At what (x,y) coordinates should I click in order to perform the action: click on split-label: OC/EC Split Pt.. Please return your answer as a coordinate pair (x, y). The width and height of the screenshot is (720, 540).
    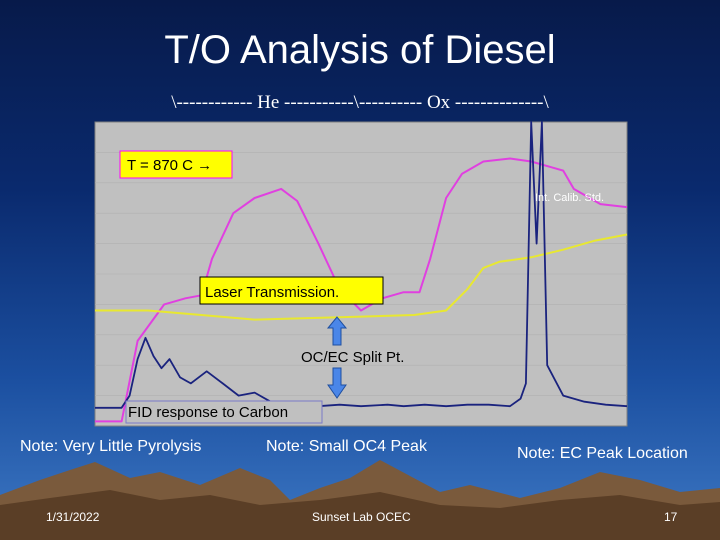
    Looking at the image, I should click on (352, 357).